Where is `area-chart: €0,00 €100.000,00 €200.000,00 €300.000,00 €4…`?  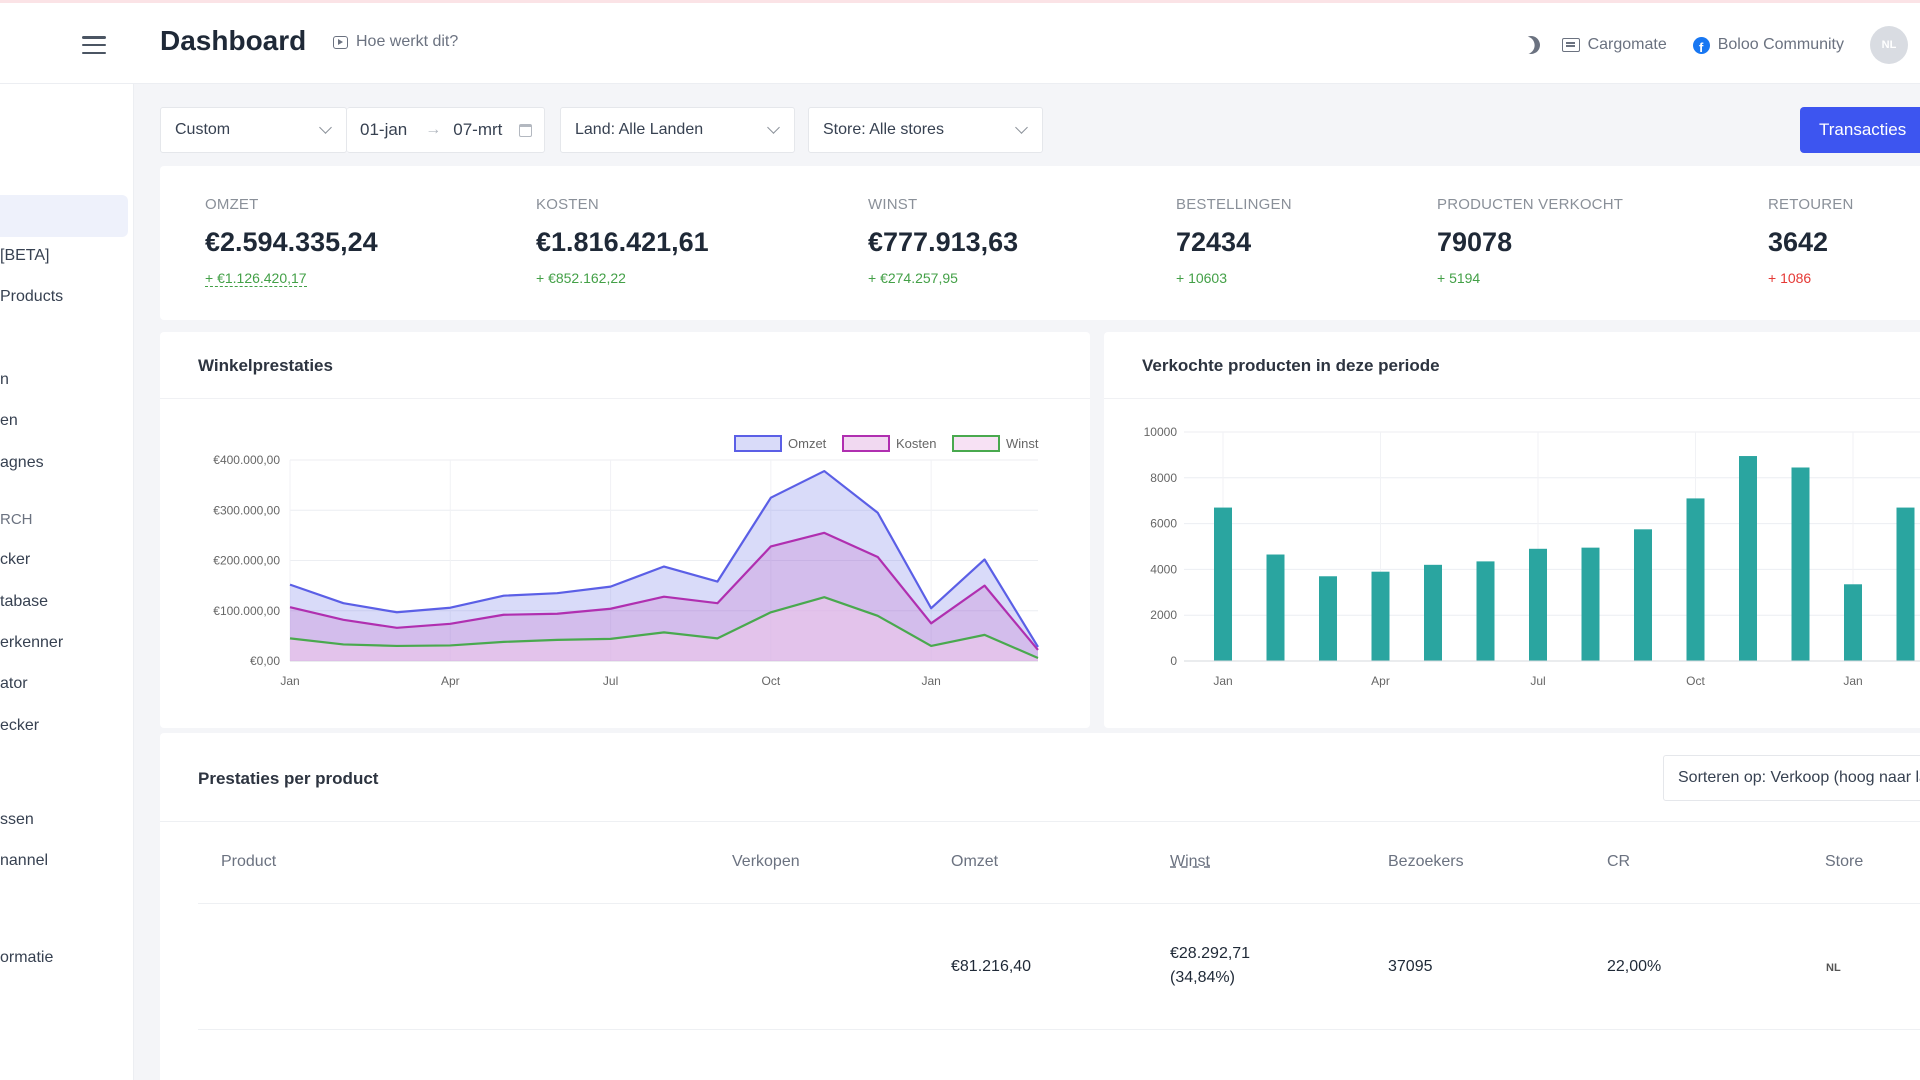
area-chart: €0,00 €100.000,00 €200.000,00 €300.000,00 €4… is located at coordinates (626, 561).